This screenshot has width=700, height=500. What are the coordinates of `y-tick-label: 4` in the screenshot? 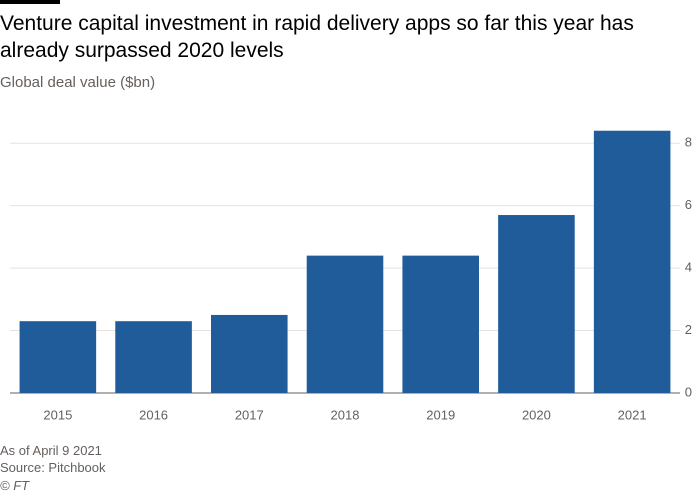 It's located at (688, 267).